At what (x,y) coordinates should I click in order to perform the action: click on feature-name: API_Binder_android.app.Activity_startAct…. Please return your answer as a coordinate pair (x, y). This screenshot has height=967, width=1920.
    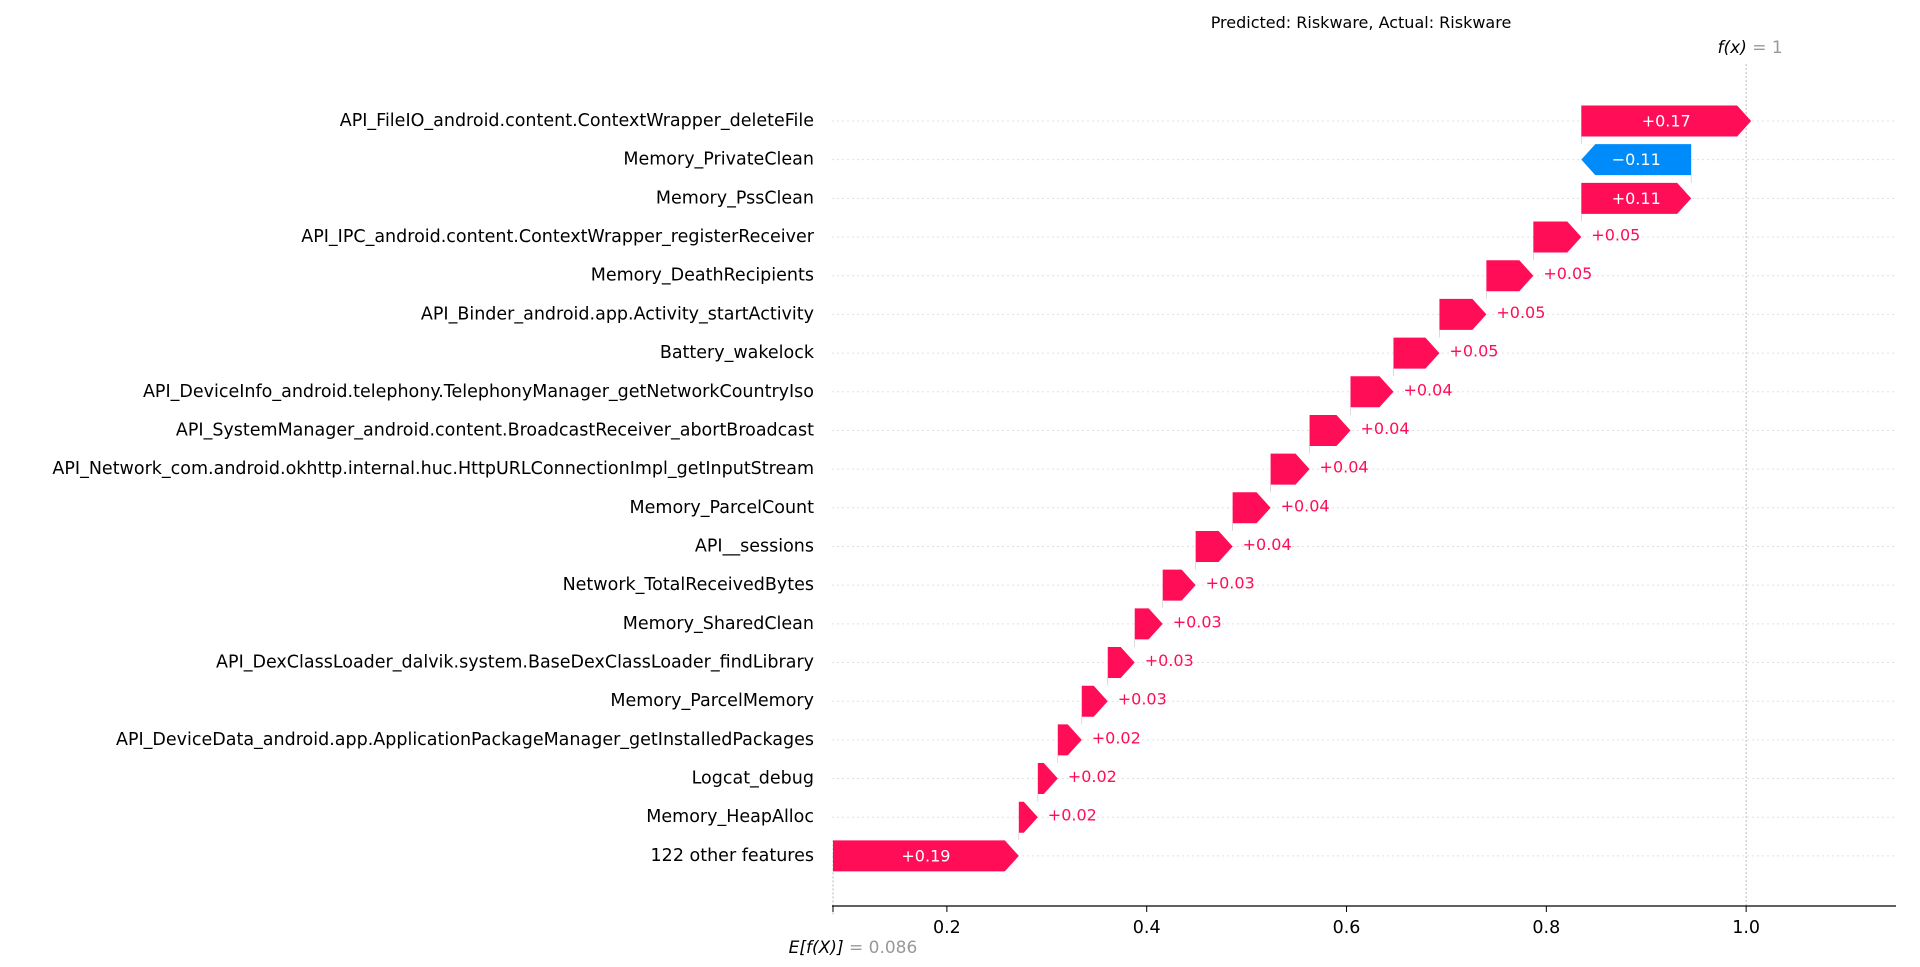
    Looking at the image, I should click on (617, 314).